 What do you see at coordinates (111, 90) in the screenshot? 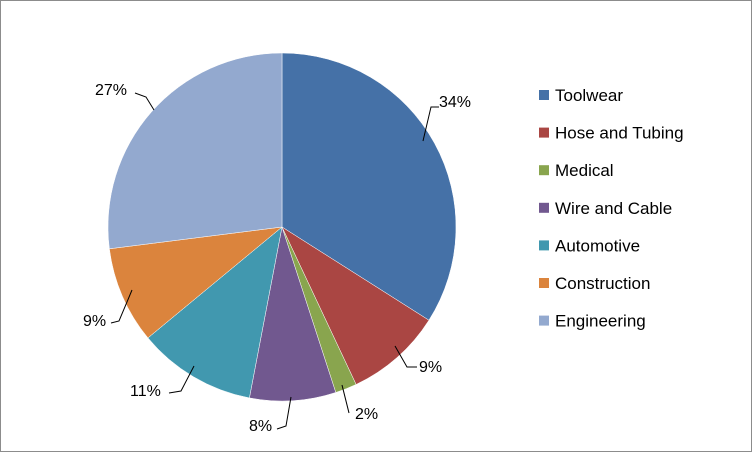
I see `data-label-engineering: 27%` at bounding box center [111, 90].